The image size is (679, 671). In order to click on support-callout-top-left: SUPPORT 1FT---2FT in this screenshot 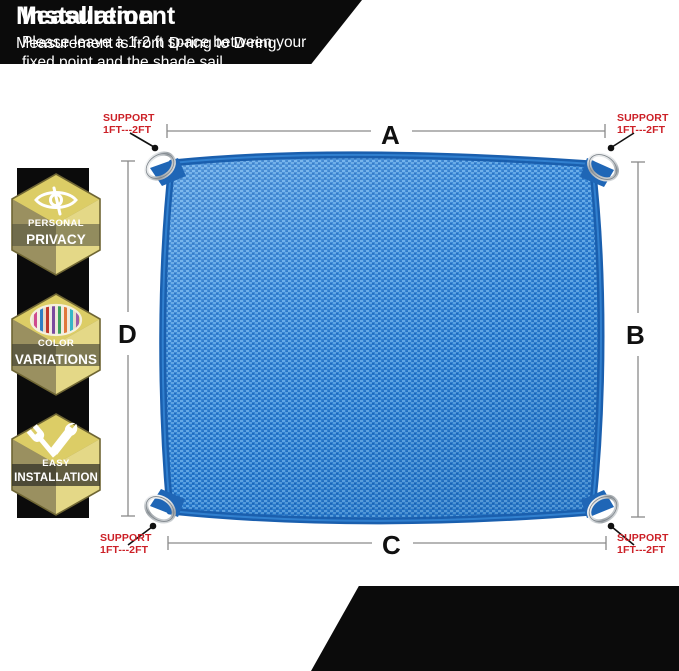, I will do `click(129, 124)`.